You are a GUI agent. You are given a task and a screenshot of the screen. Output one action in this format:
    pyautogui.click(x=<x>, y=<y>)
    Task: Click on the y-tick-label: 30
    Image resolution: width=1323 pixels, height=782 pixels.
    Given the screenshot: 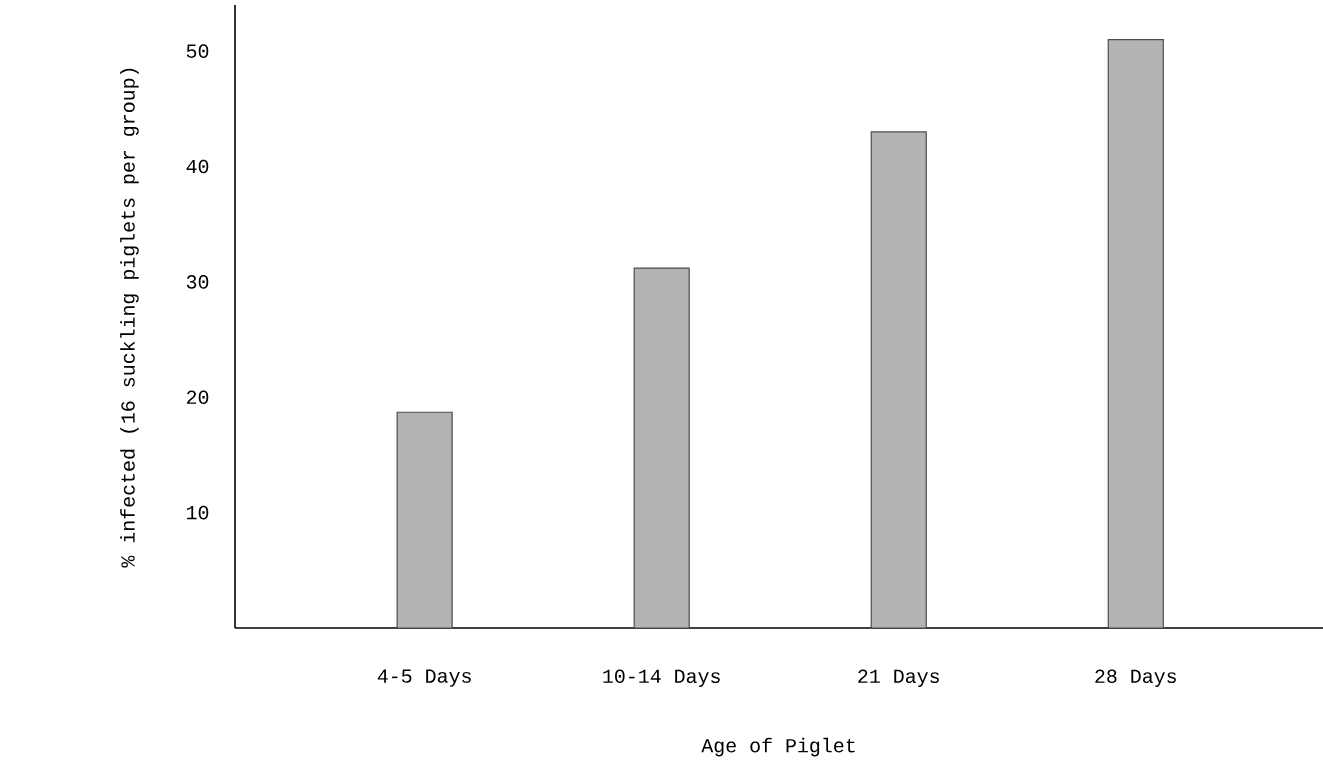 What is the action you would take?
    pyautogui.click(x=197, y=282)
    